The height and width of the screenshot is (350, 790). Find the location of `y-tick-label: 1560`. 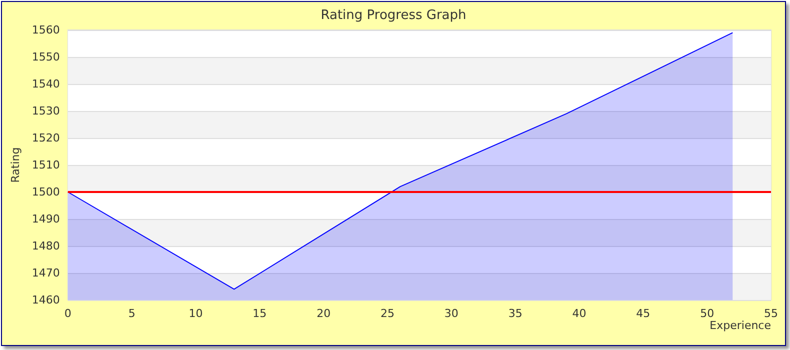

y-tick-label: 1560 is located at coordinates (46, 30).